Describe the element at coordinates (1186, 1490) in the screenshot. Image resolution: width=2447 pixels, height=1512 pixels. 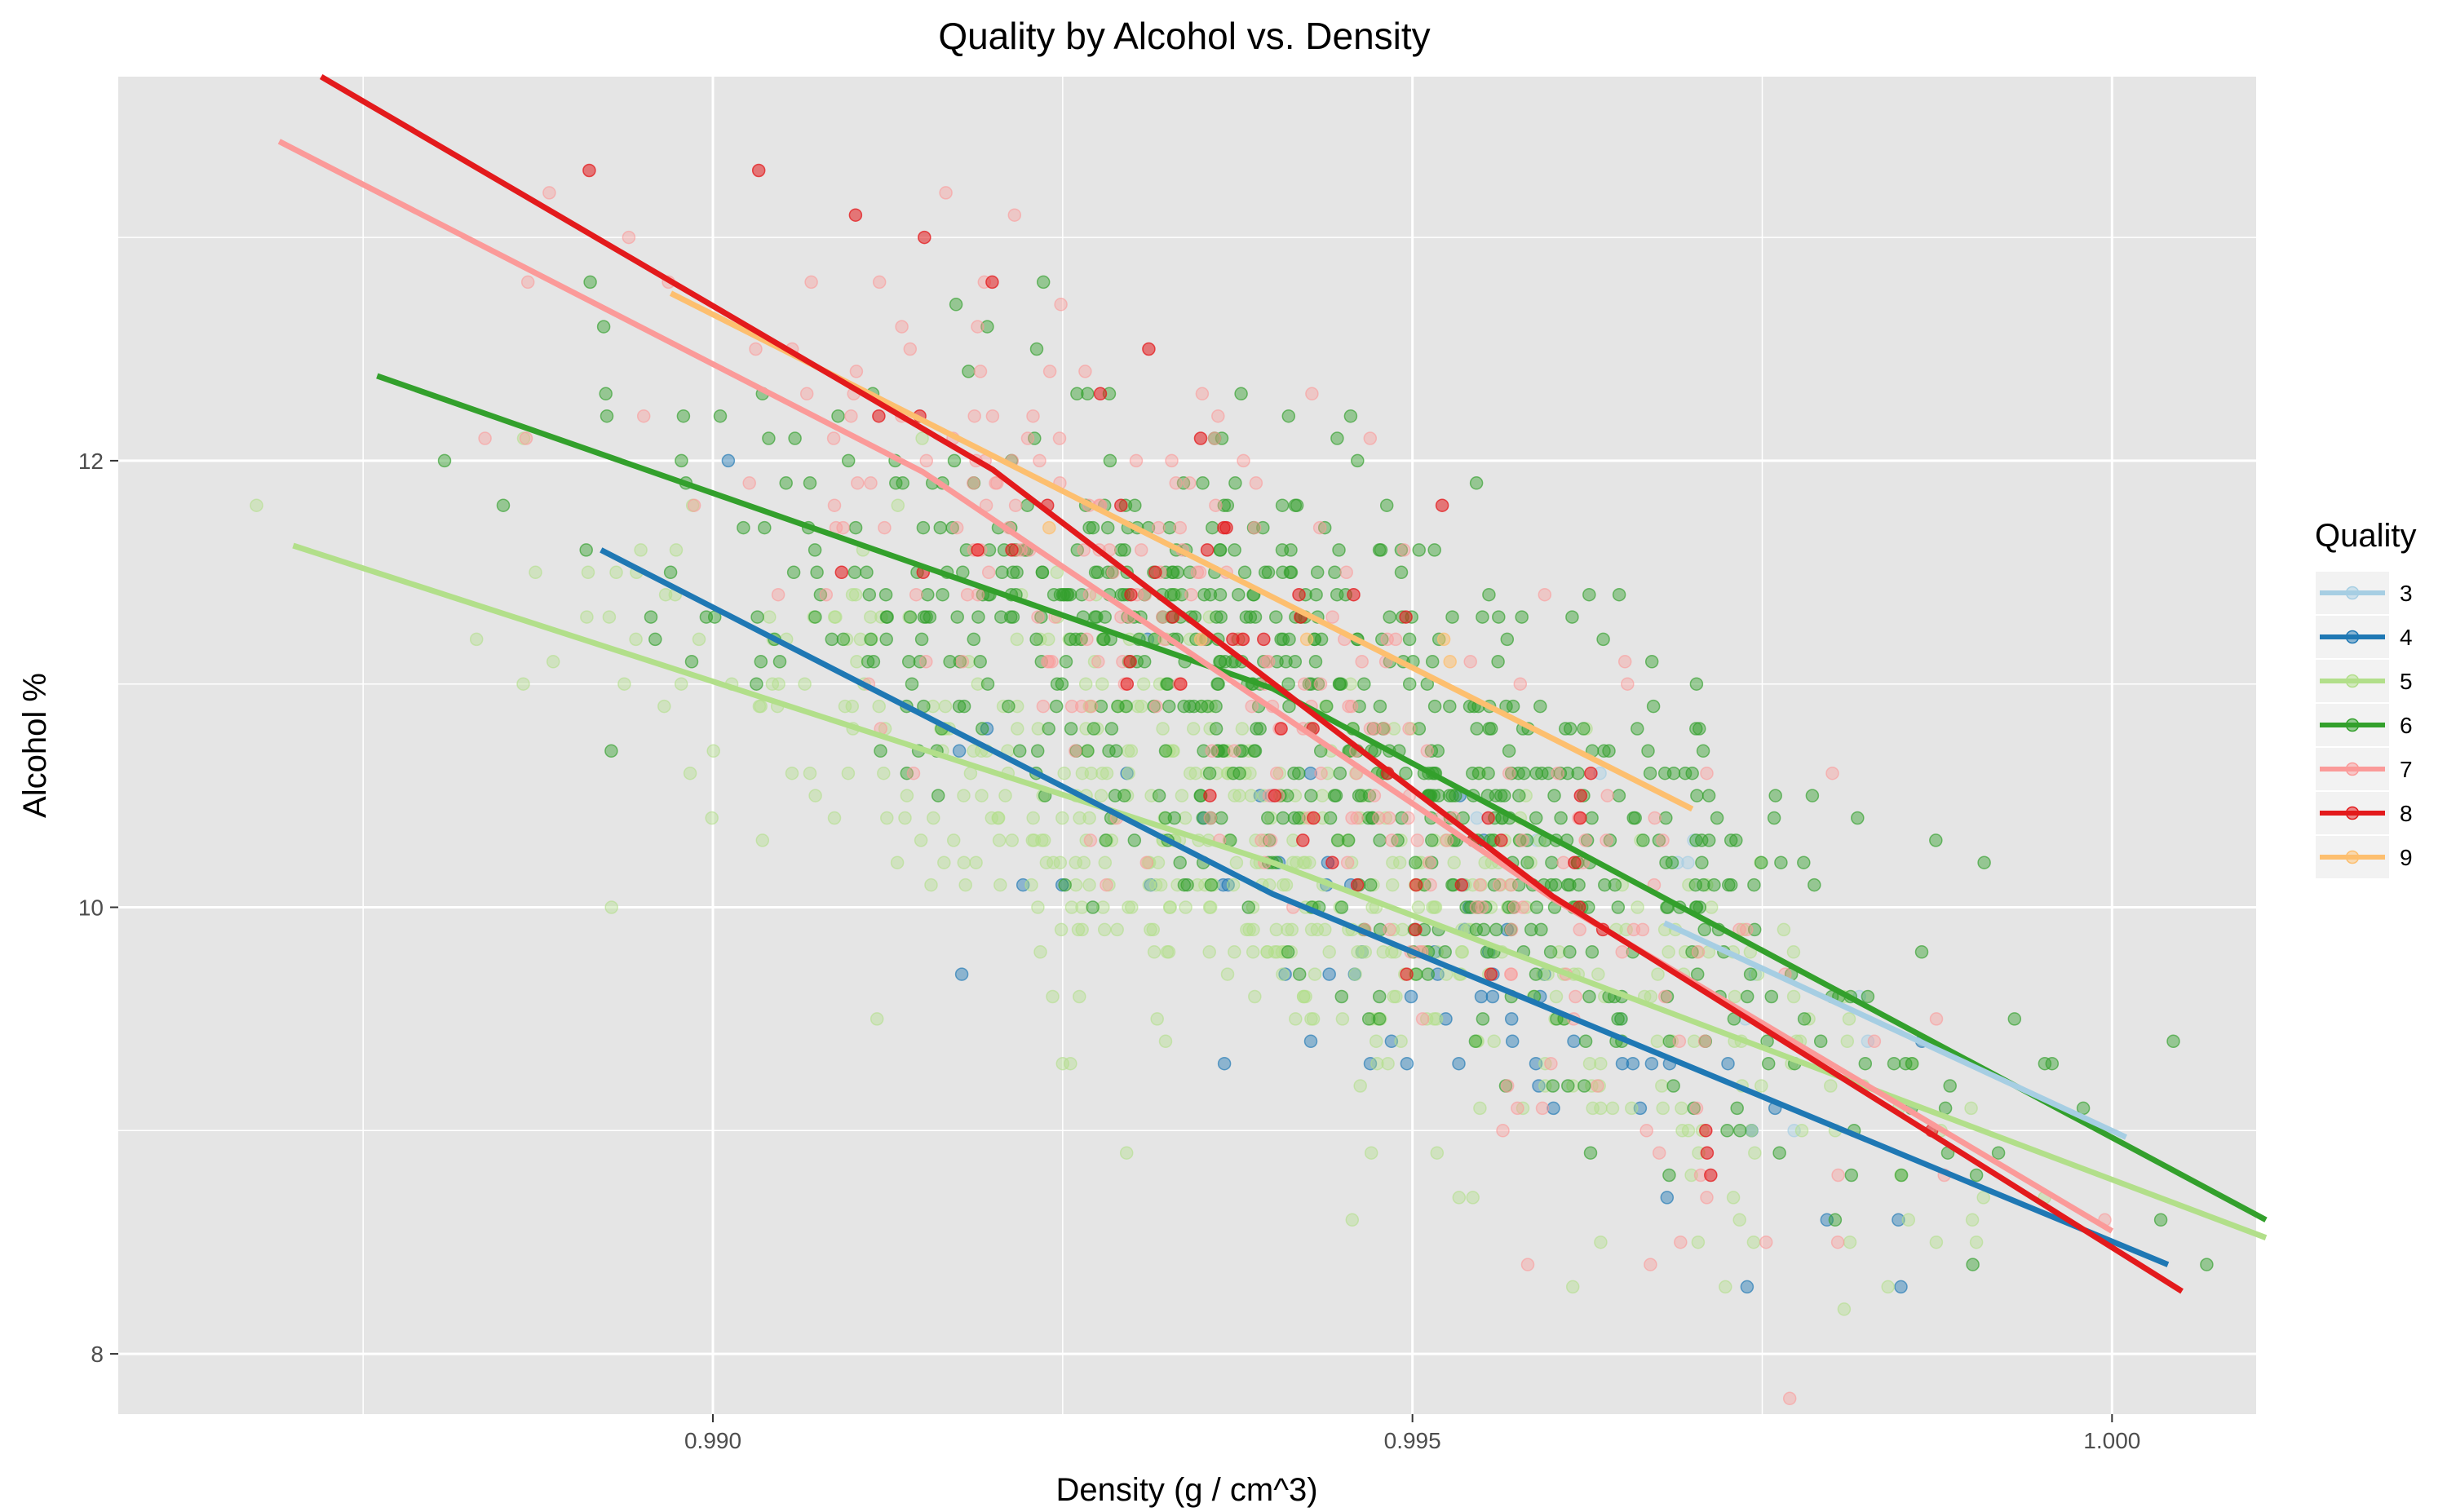
I see `x-axis-title: Density (g / cm^3)` at that location.